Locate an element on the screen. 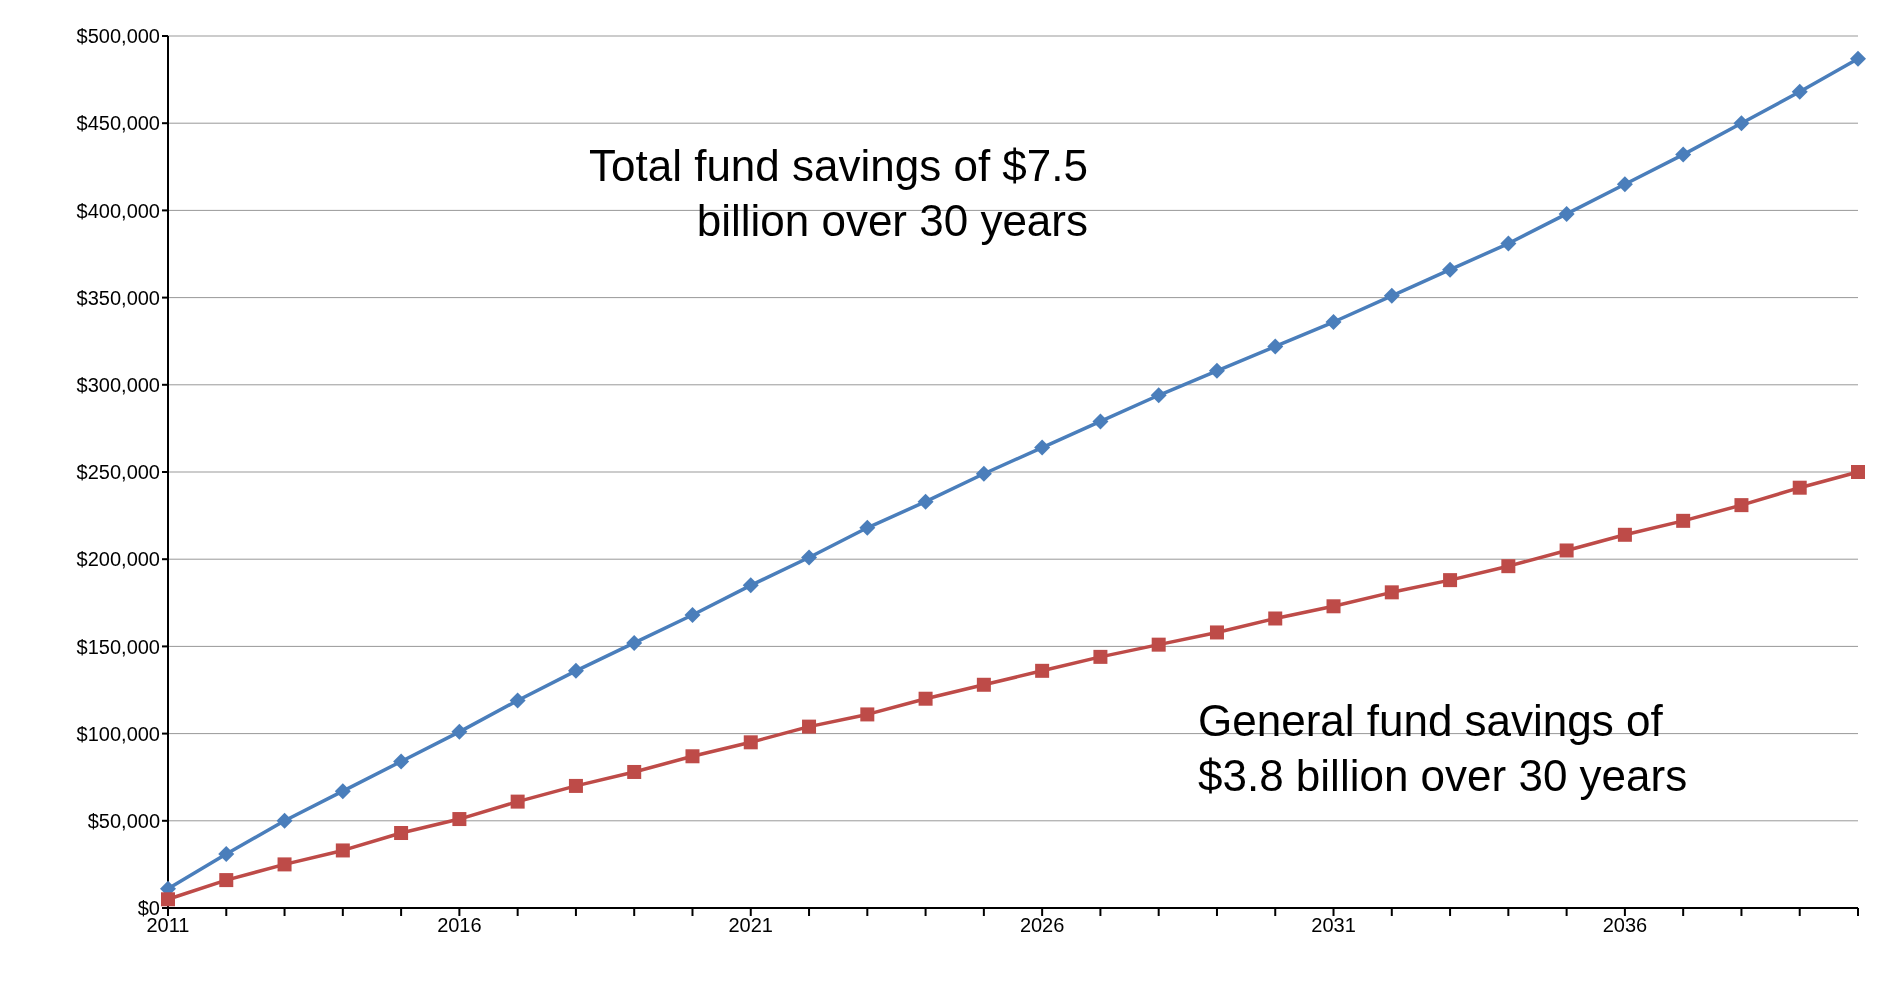  y-tick-label: $200,000 is located at coordinates (118, 559).